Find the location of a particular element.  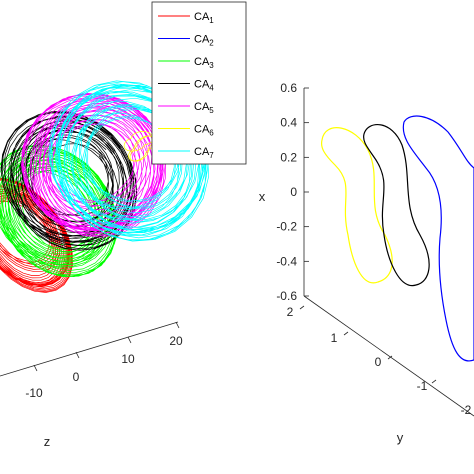

legend: CA1 CA2 CA3 CA4 CA5 CA6 CA7 is located at coordinates (199, 83).